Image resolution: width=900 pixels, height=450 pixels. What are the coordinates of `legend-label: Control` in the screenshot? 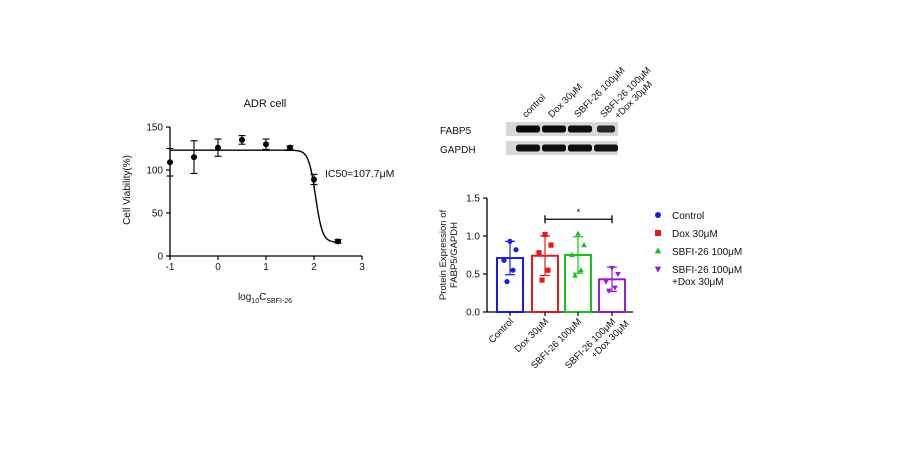 It's located at (688, 216).